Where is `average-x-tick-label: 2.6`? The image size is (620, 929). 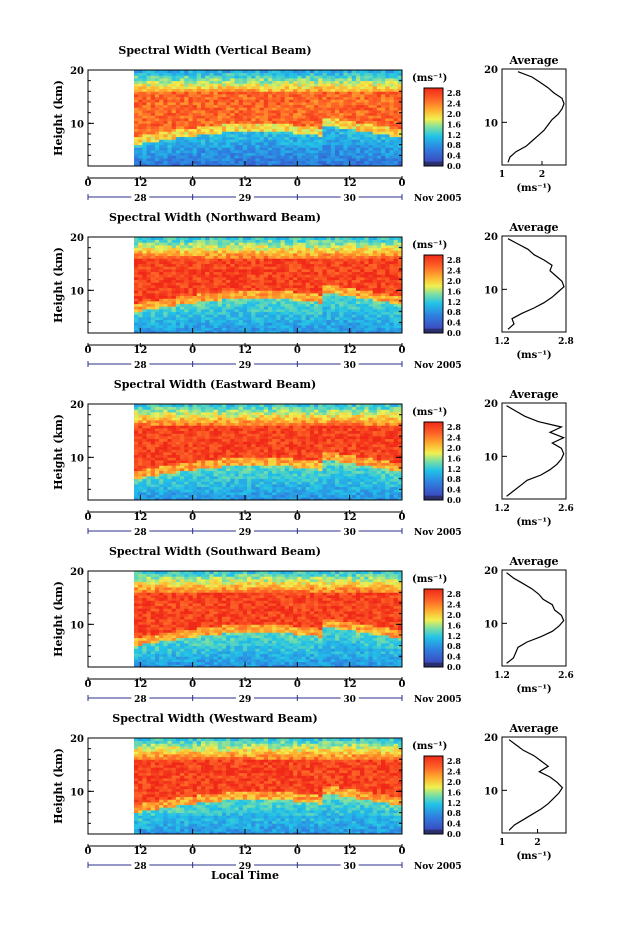 average-x-tick-label: 2.6 is located at coordinates (566, 676).